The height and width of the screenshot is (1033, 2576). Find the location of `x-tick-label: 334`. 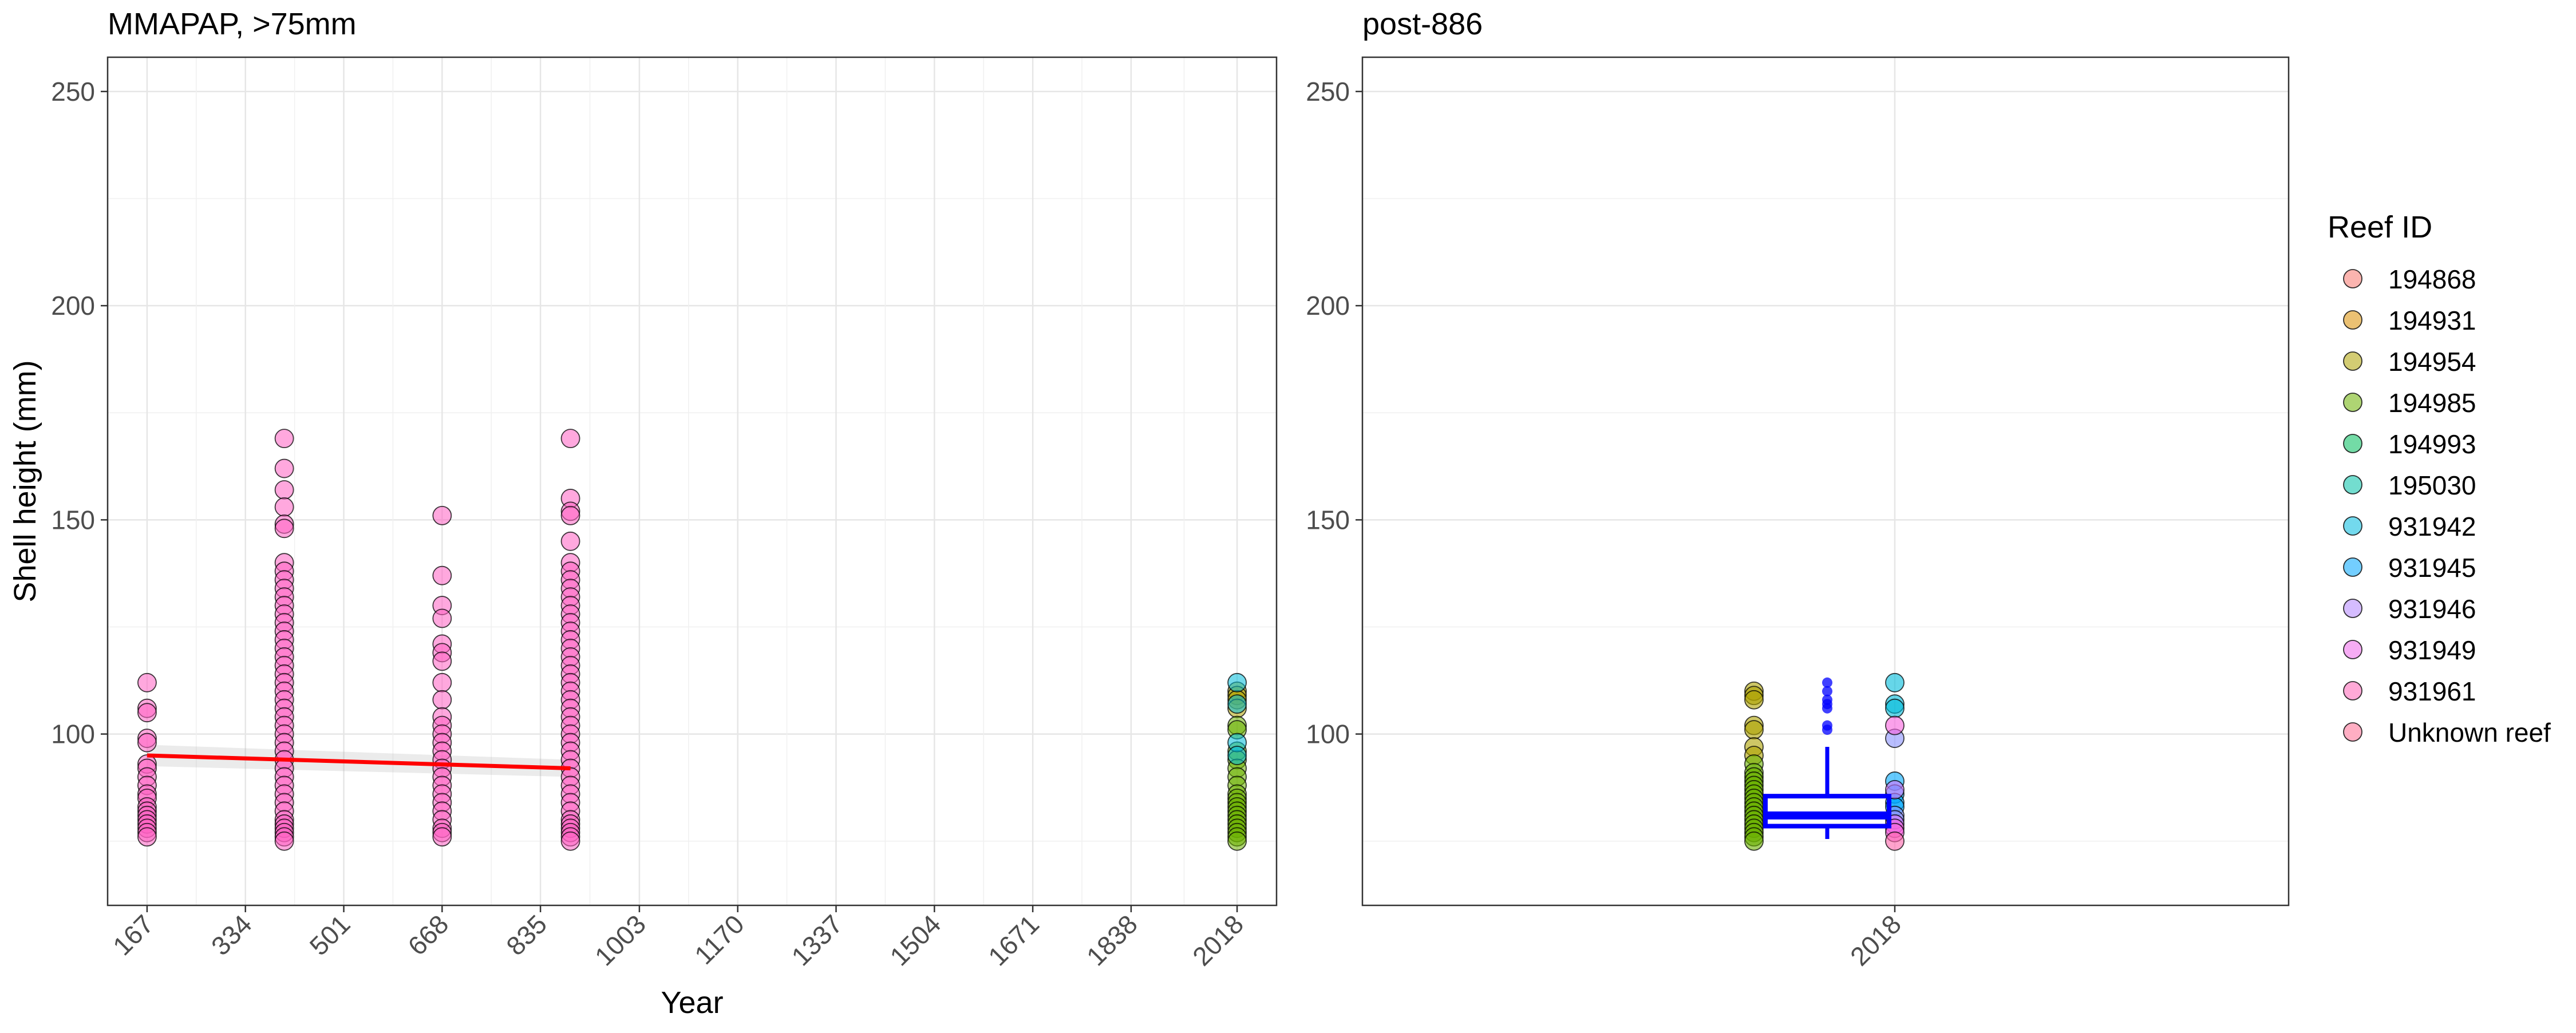

x-tick-label: 334 is located at coordinates (232, 935).